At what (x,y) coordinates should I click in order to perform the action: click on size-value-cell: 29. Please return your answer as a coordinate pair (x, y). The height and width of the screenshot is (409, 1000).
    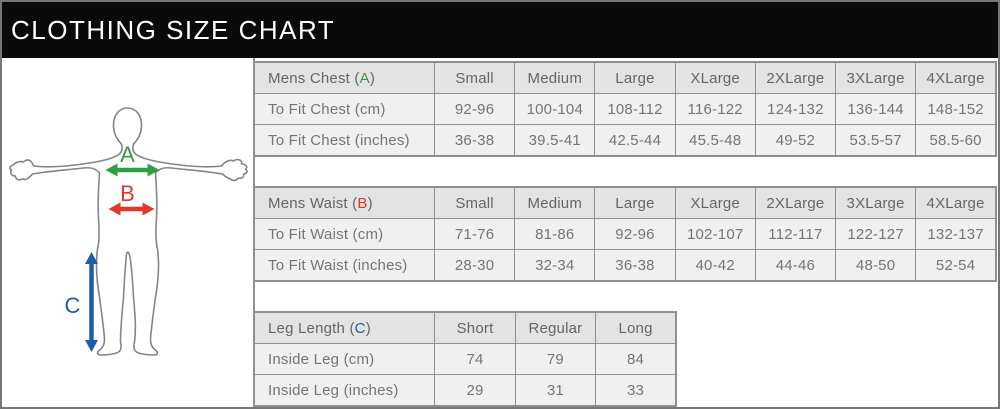
    Looking at the image, I should click on (475, 390).